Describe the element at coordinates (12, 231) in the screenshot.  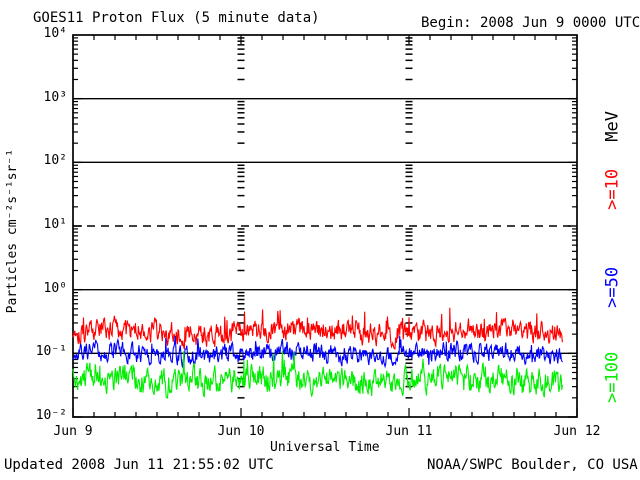
I see `y-axis-label: Particles cm⁻²s⁻¹sr⁻¹` at that location.